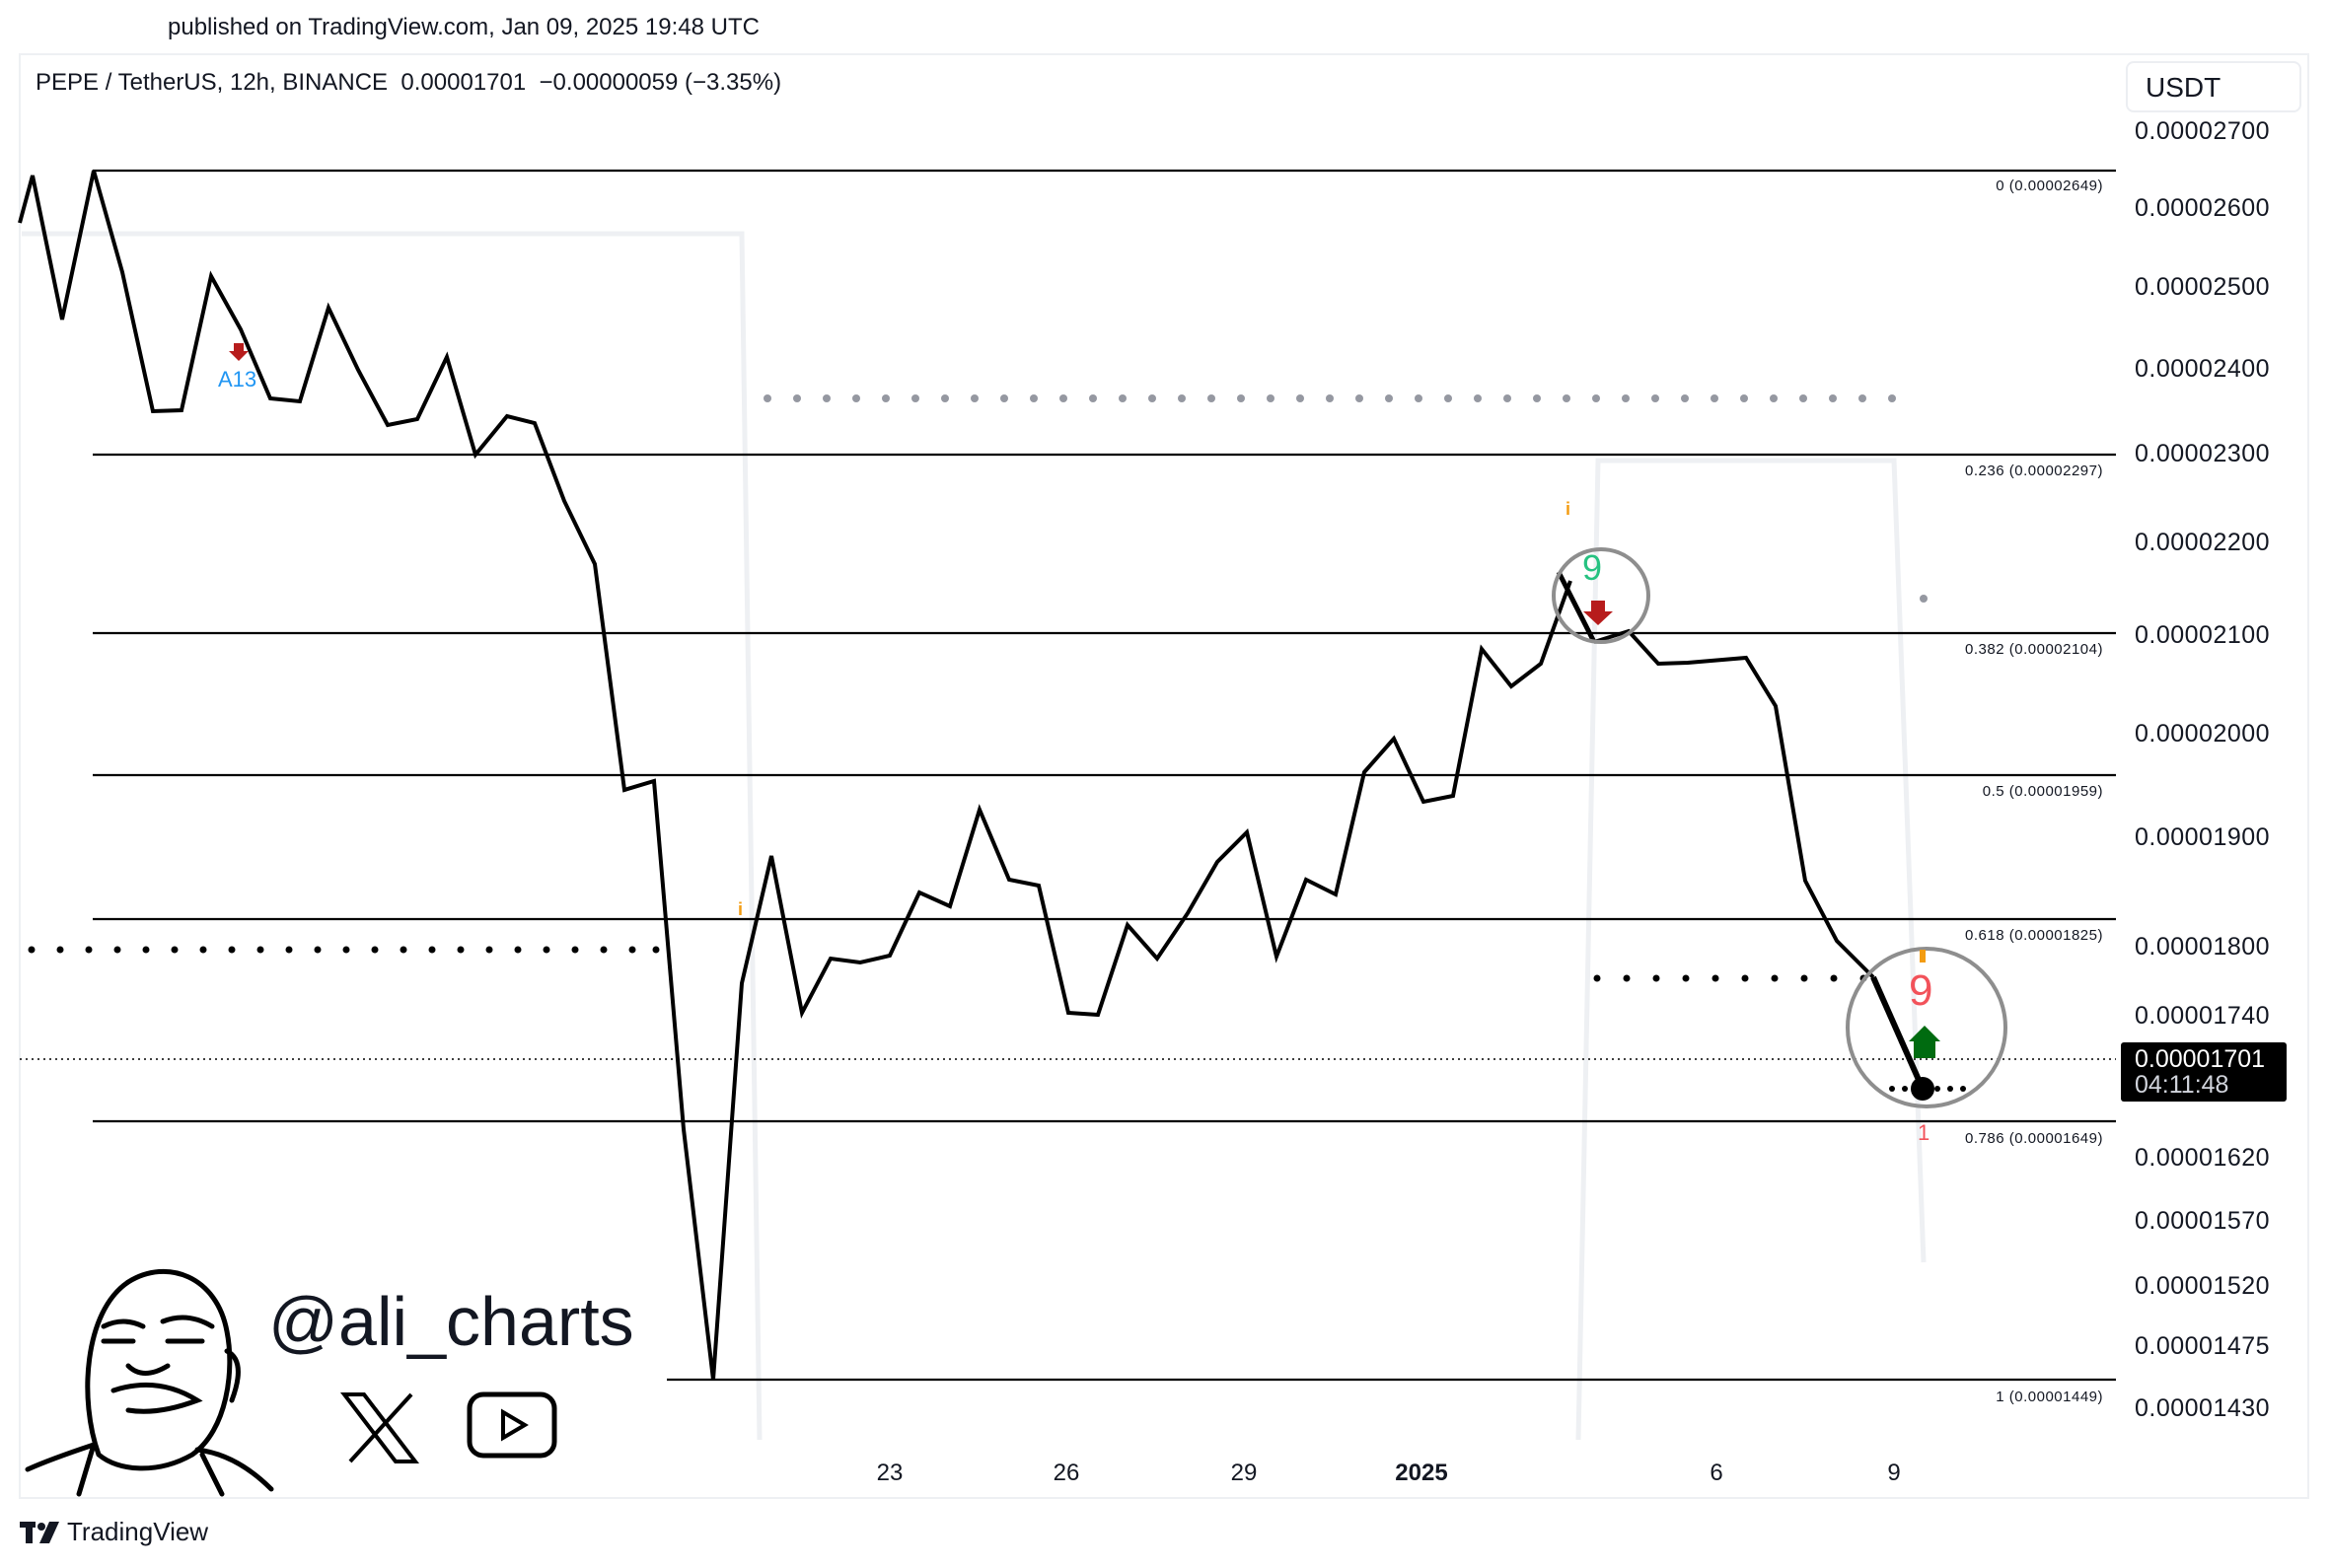 The height and width of the screenshot is (1568, 2330). Describe the element at coordinates (2203, 1016) in the screenshot. I see `y-axis-tick: 0.00001740` at that location.